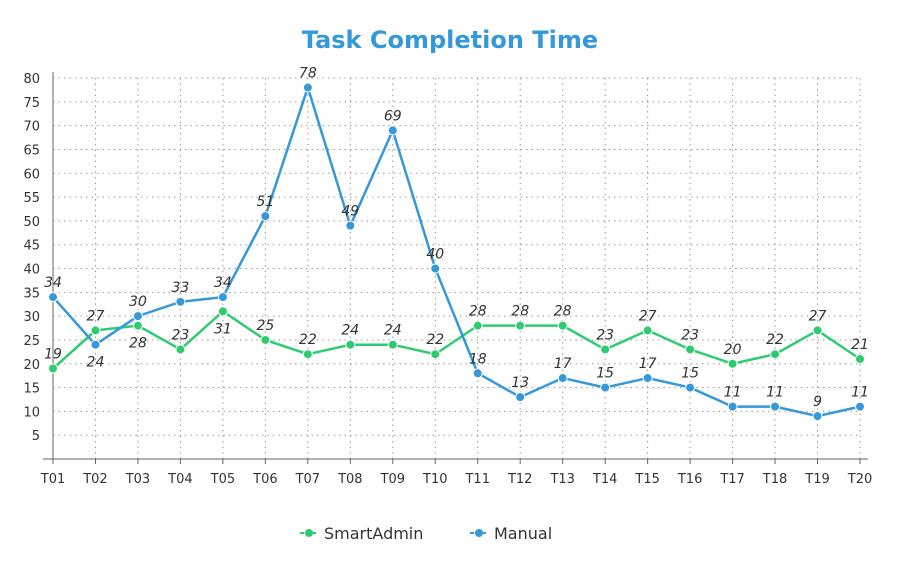 The image size is (900, 587). What do you see at coordinates (817, 402) in the screenshot?
I see `data-label: 9` at bounding box center [817, 402].